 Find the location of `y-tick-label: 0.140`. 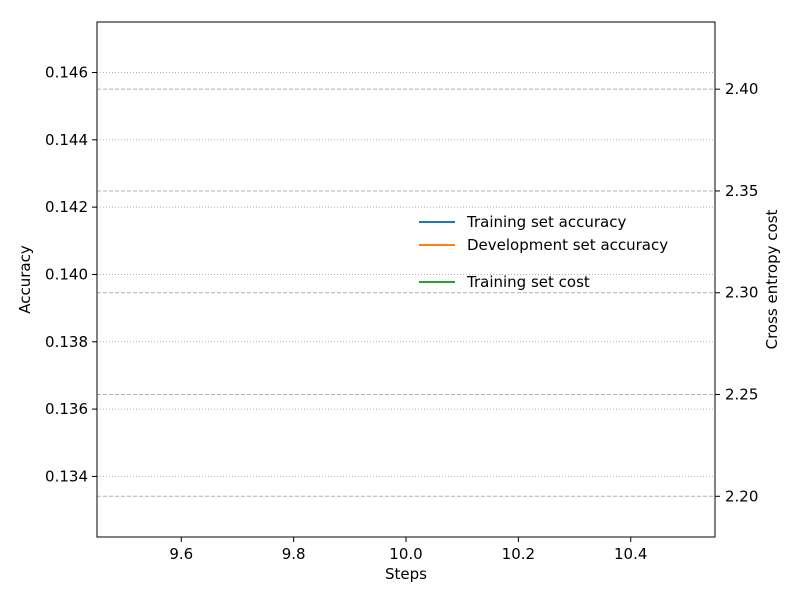

y-tick-label: 0.140 is located at coordinates (66, 274).